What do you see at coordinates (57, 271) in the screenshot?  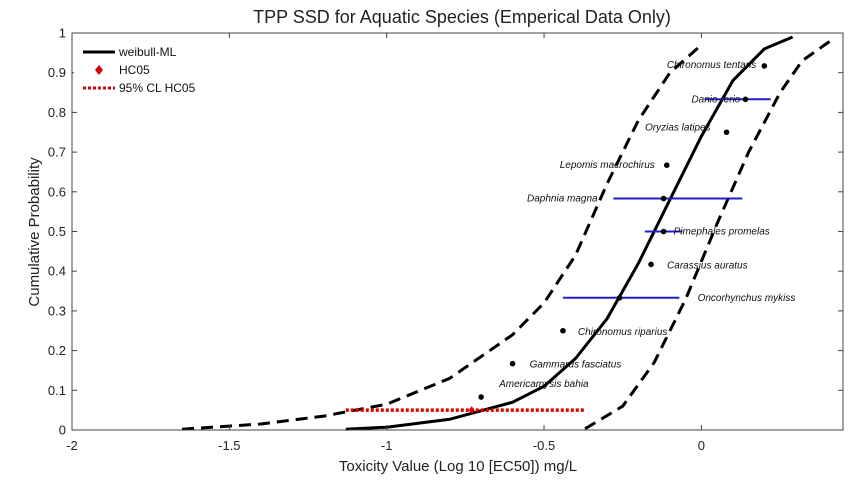 I see `y-tick-label: 0.4` at bounding box center [57, 271].